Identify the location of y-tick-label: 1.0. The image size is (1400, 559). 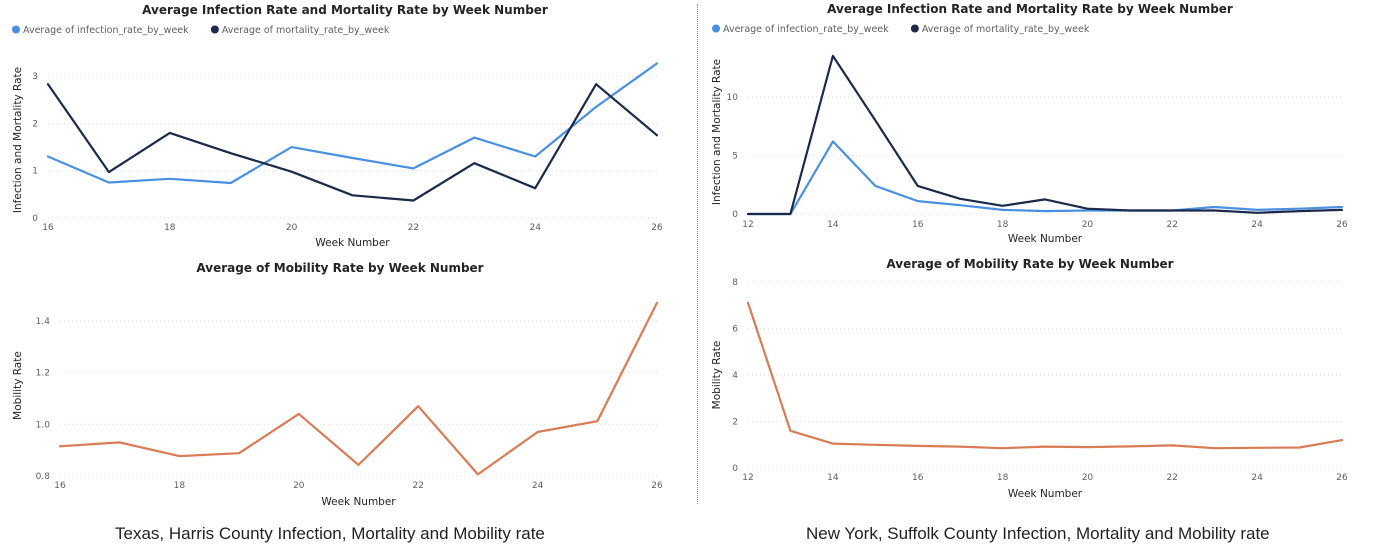
(43, 425).